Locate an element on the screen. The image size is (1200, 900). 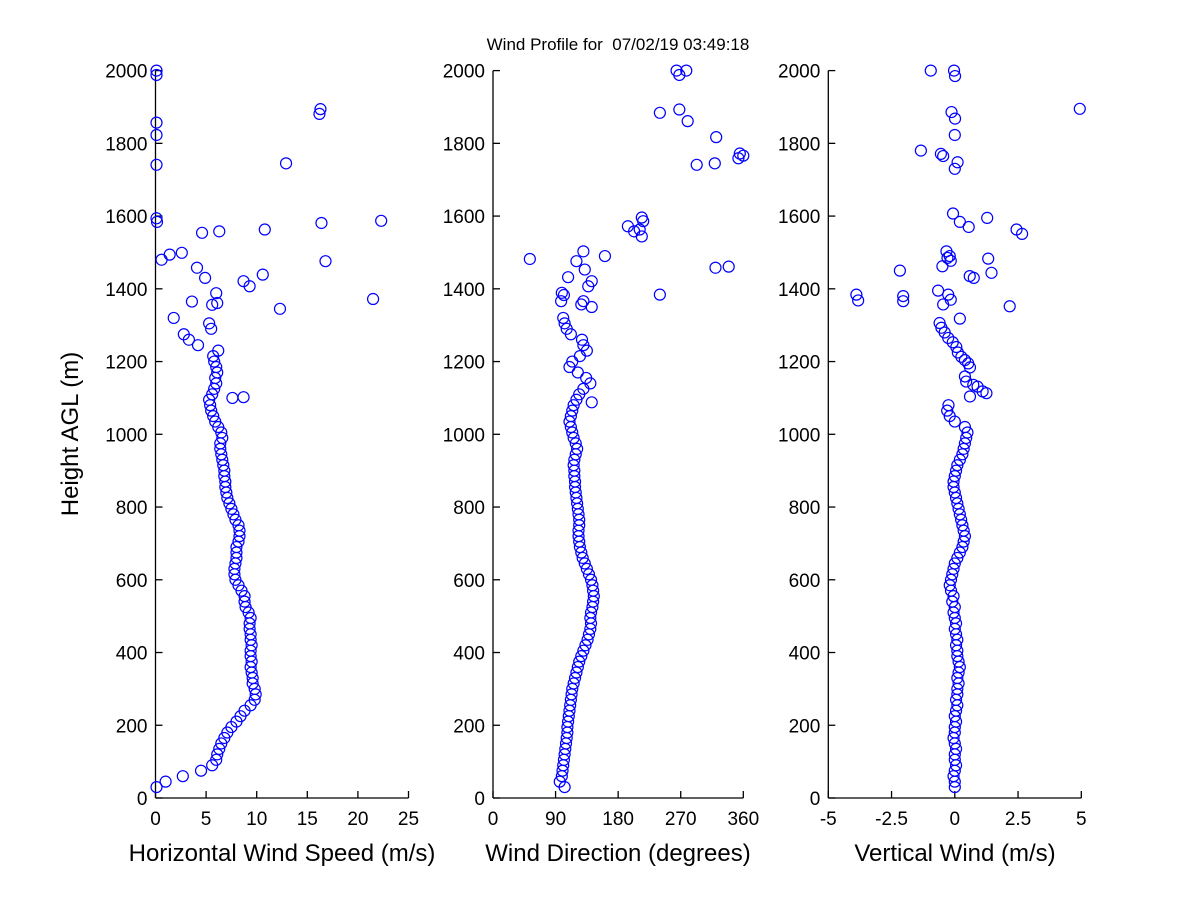
x-axis-label-horizontal-wind-speed: Horizontal Wind Speed (m/s) is located at coordinates (282, 853).